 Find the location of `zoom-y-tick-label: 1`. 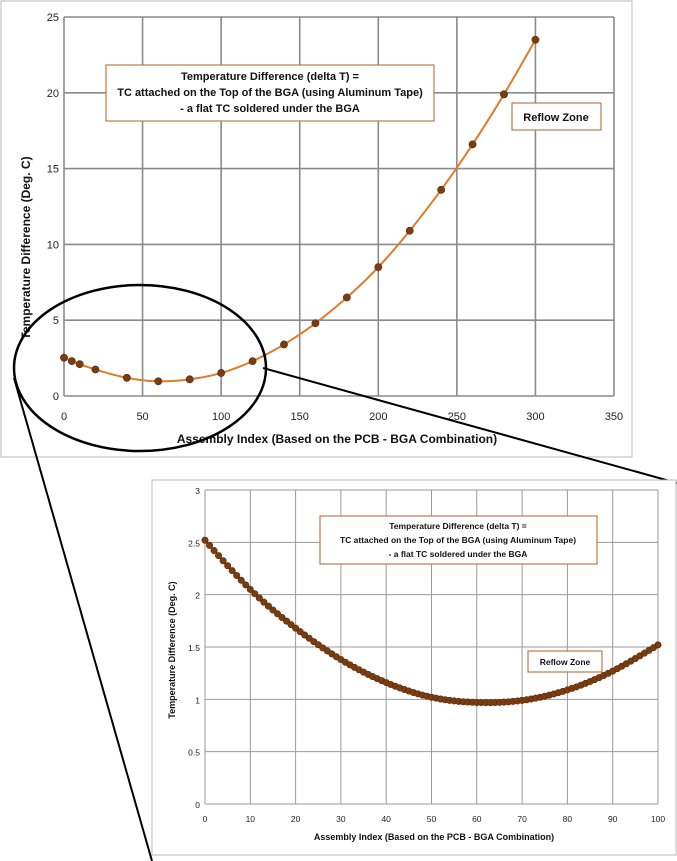

zoom-y-tick-label: 1 is located at coordinates (197, 700).